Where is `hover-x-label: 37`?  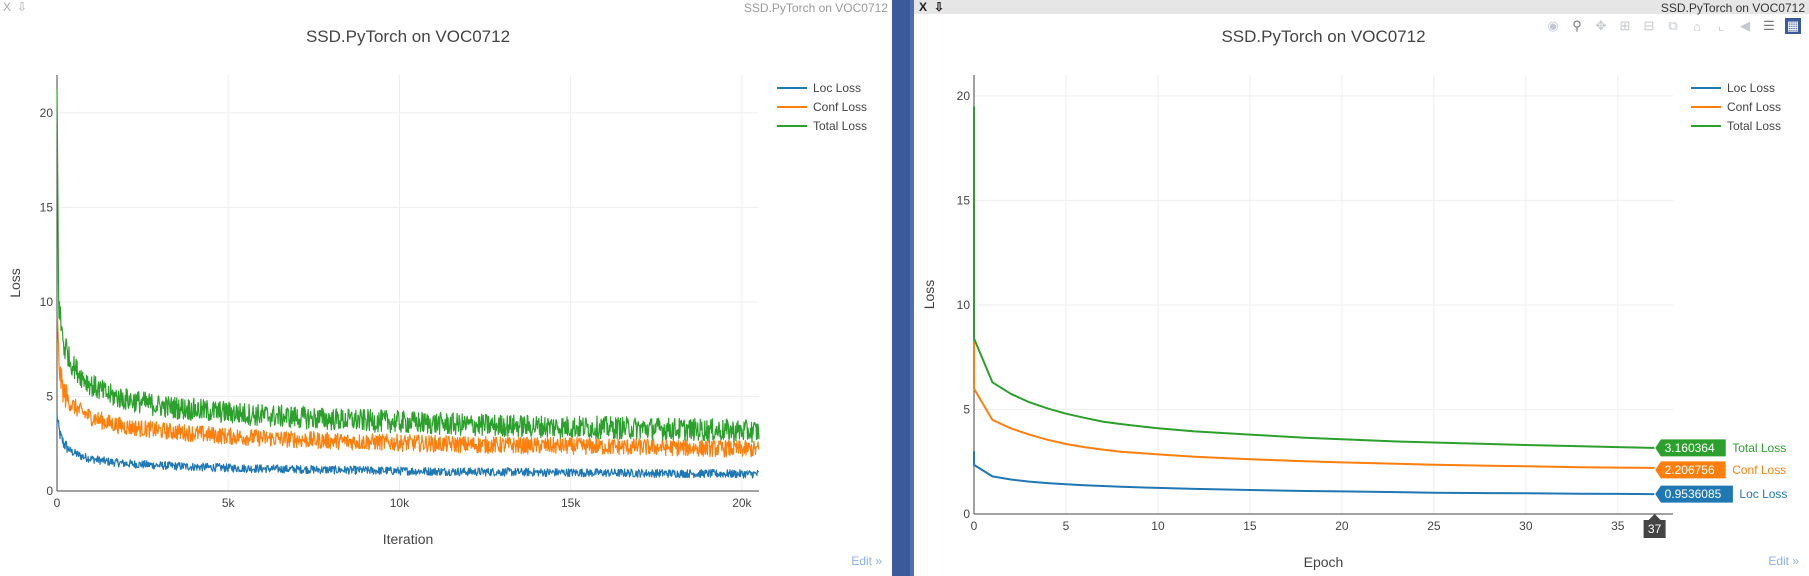
hover-x-label: 37 is located at coordinates (1654, 526).